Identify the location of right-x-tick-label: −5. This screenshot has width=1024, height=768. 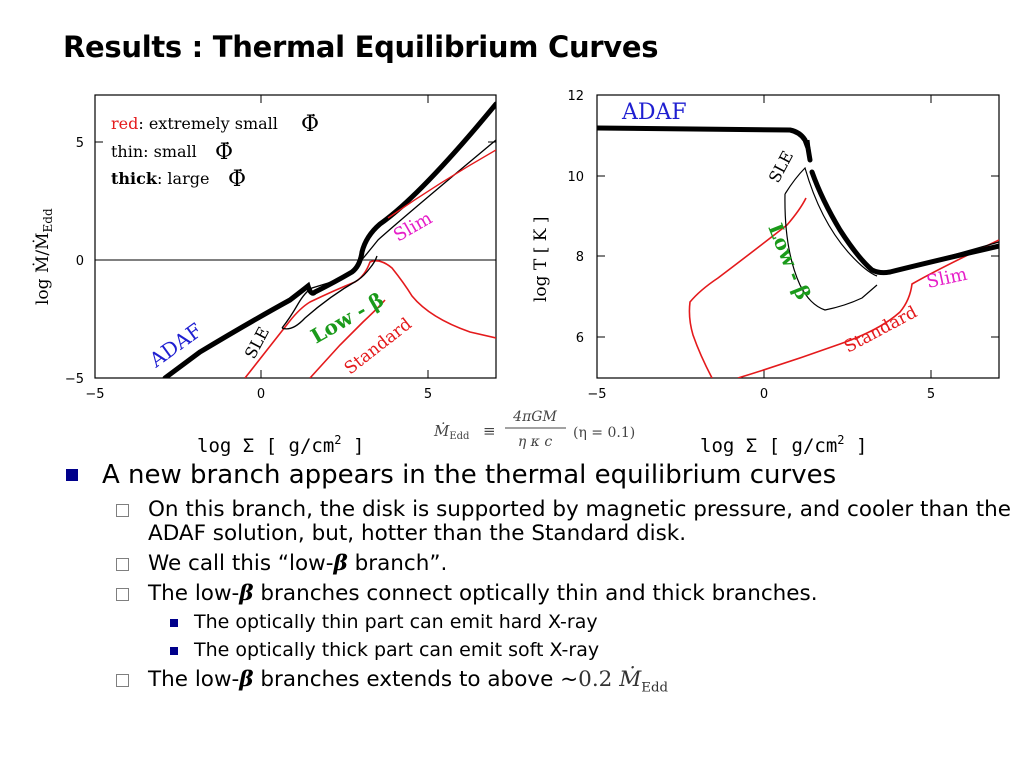
(596, 394).